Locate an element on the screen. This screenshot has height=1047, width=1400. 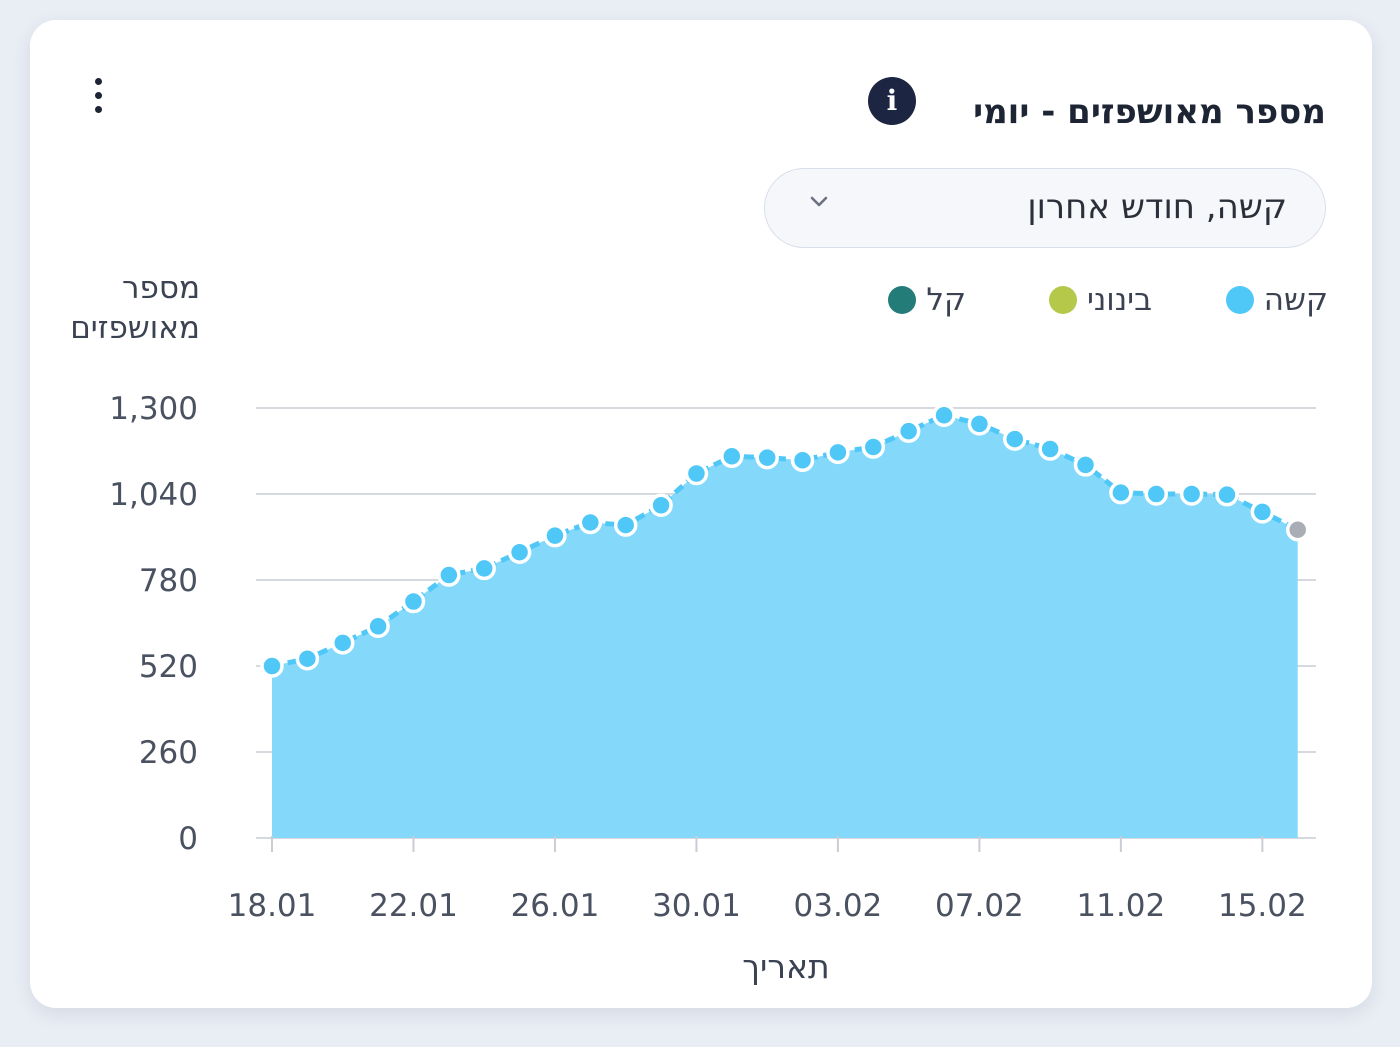
legend-label-moderate: בינוני is located at coordinates (1119, 300).